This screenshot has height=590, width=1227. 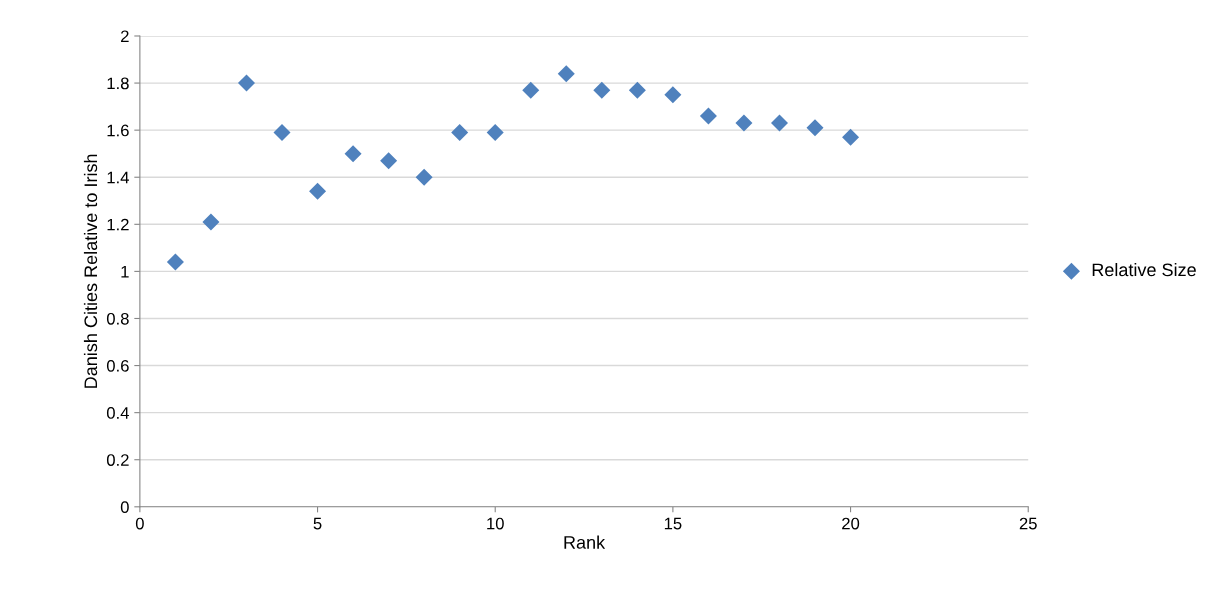 What do you see at coordinates (139, 523) in the screenshot?
I see `x-tick-label: 0` at bounding box center [139, 523].